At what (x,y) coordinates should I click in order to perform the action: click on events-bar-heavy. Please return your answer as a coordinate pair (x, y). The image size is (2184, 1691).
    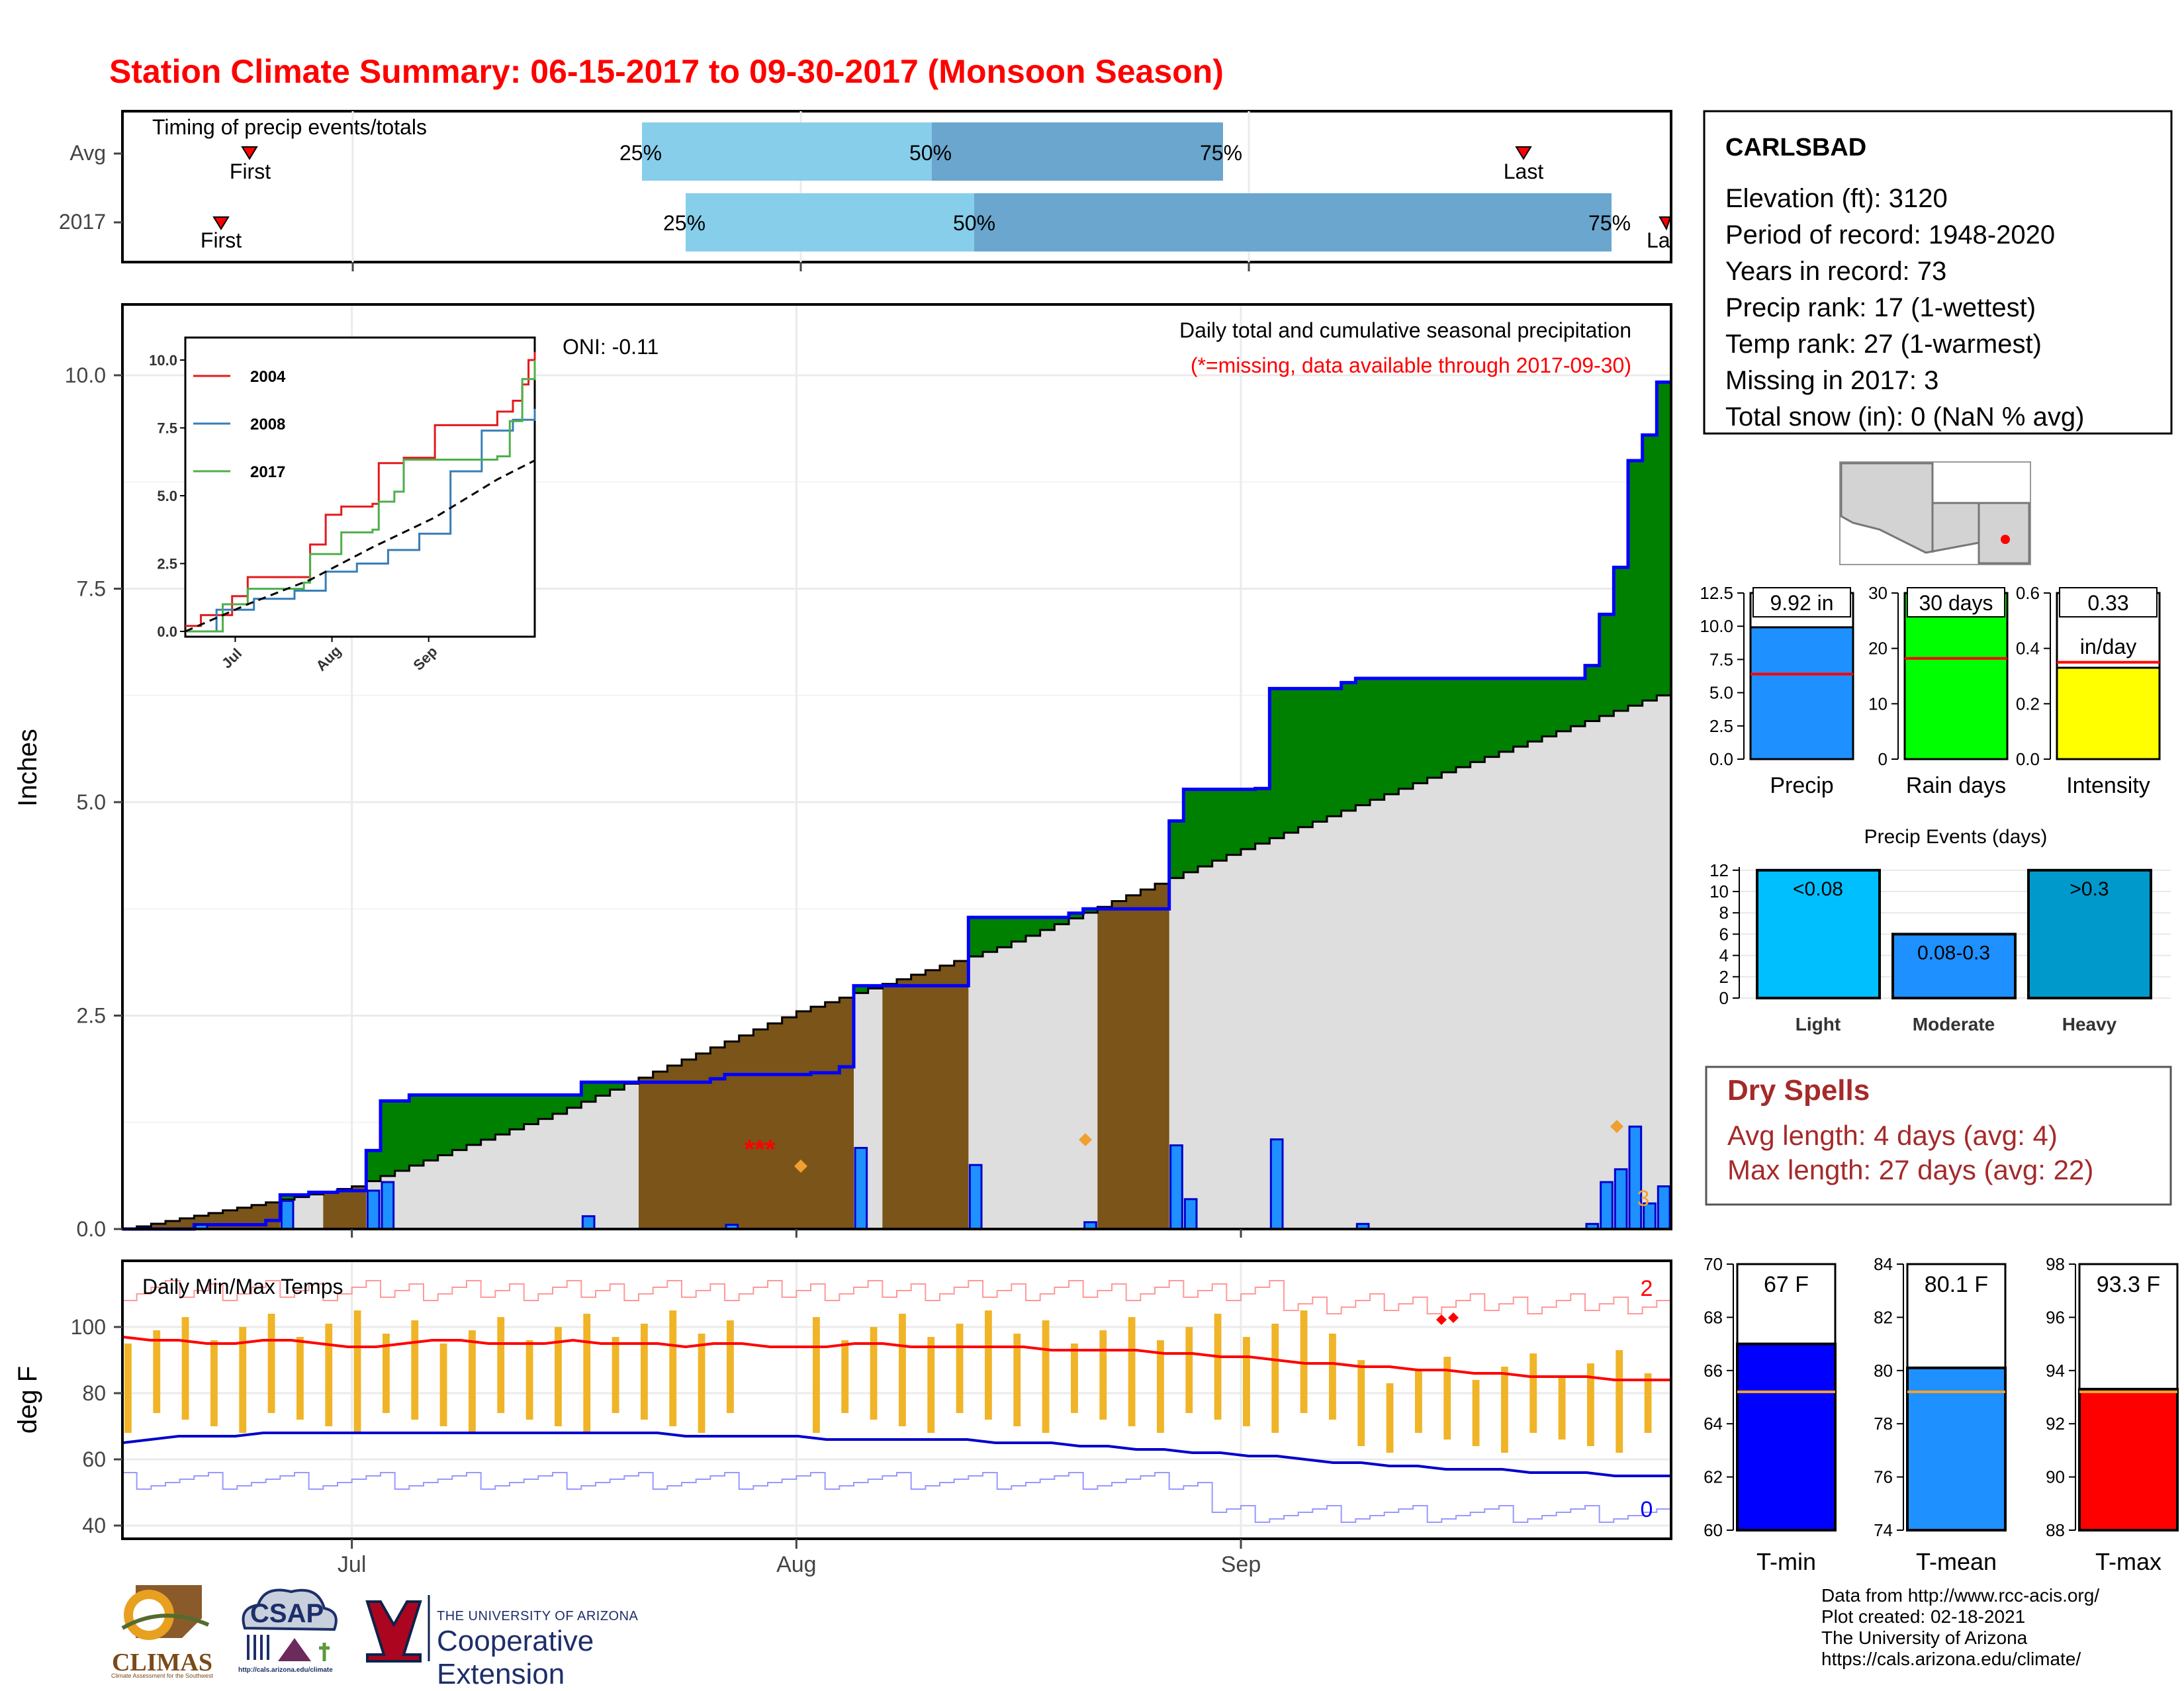
    Looking at the image, I should click on (2089, 933).